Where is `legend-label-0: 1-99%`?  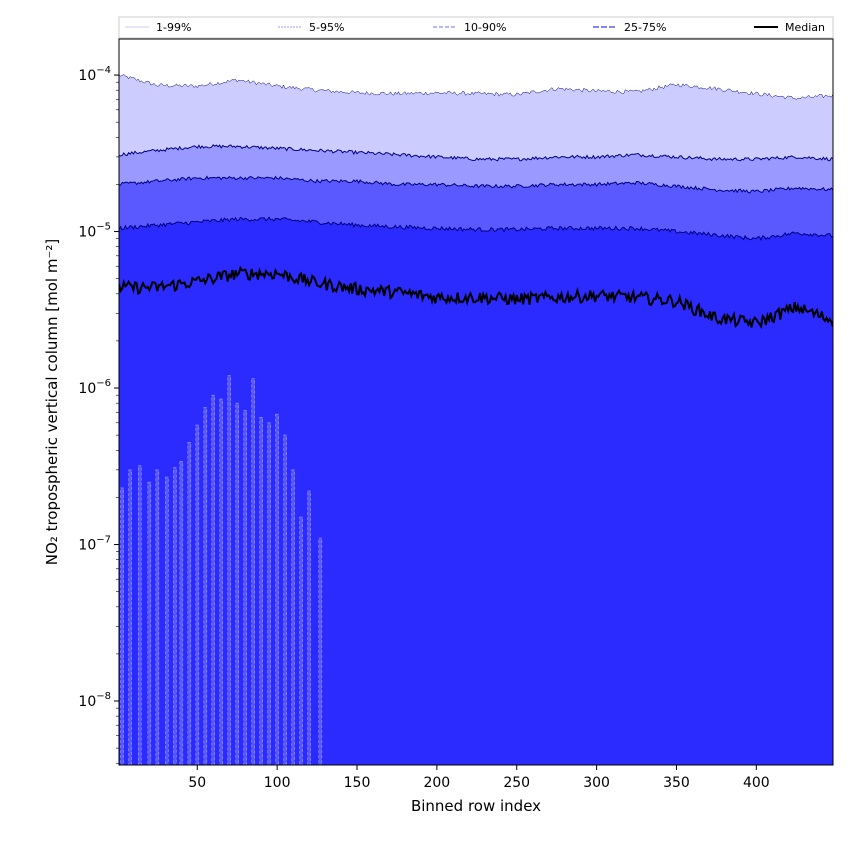
legend-label-0: 1-99% is located at coordinates (173, 27).